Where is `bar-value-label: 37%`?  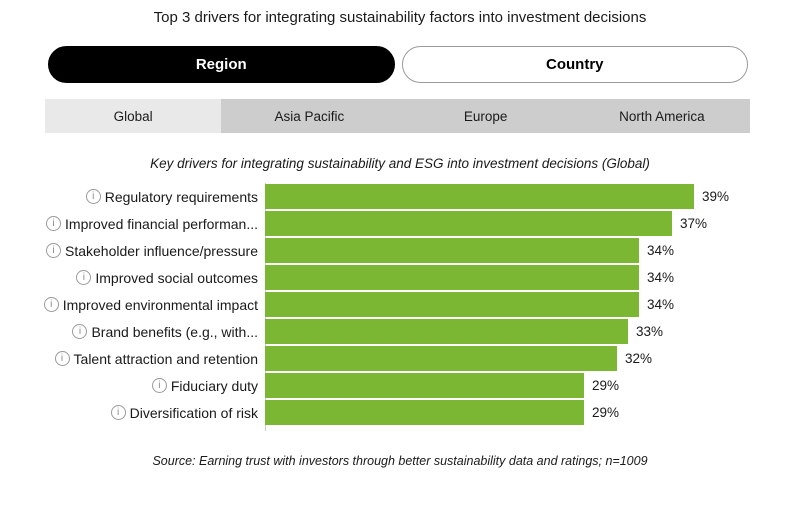 bar-value-label: 37% is located at coordinates (694, 223).